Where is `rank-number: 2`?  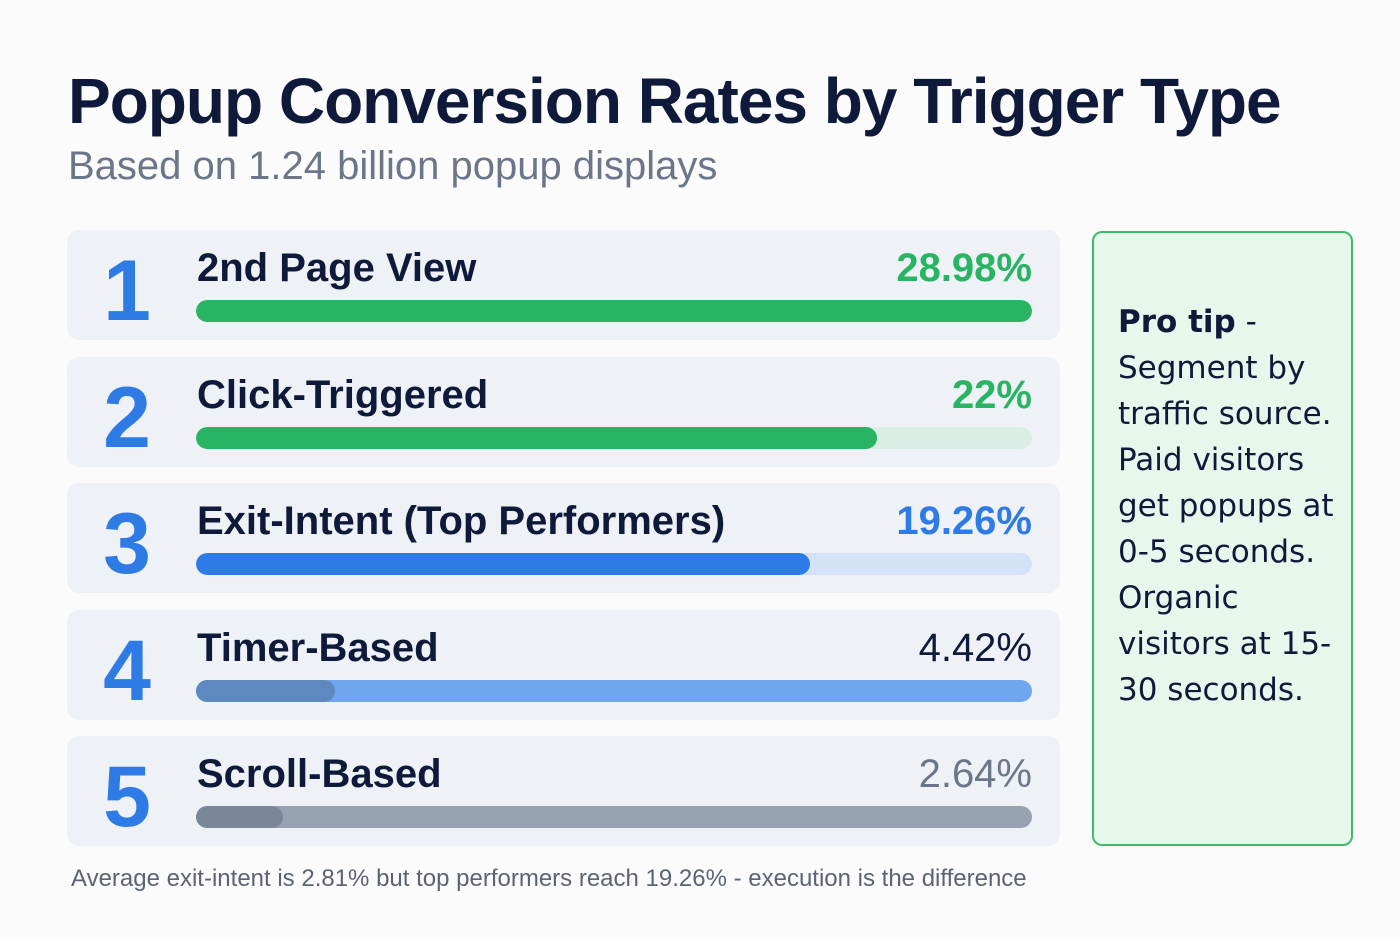
rank-number: 2 is located at coordinates (127, 418).